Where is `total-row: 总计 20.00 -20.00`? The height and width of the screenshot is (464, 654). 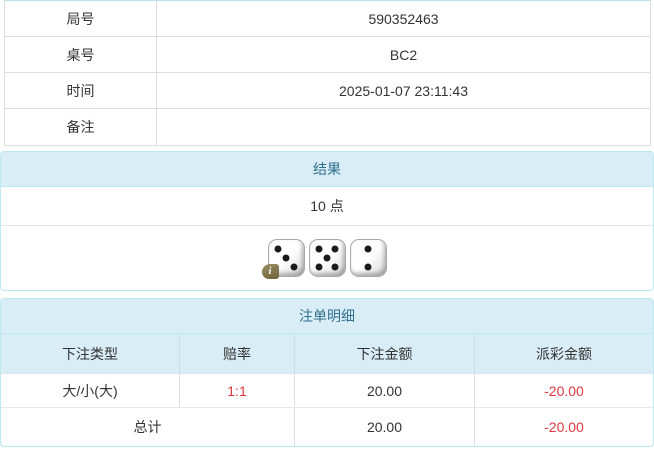
total-row: 总计 20.00 -20.00 is located at coordinates (327, 427).